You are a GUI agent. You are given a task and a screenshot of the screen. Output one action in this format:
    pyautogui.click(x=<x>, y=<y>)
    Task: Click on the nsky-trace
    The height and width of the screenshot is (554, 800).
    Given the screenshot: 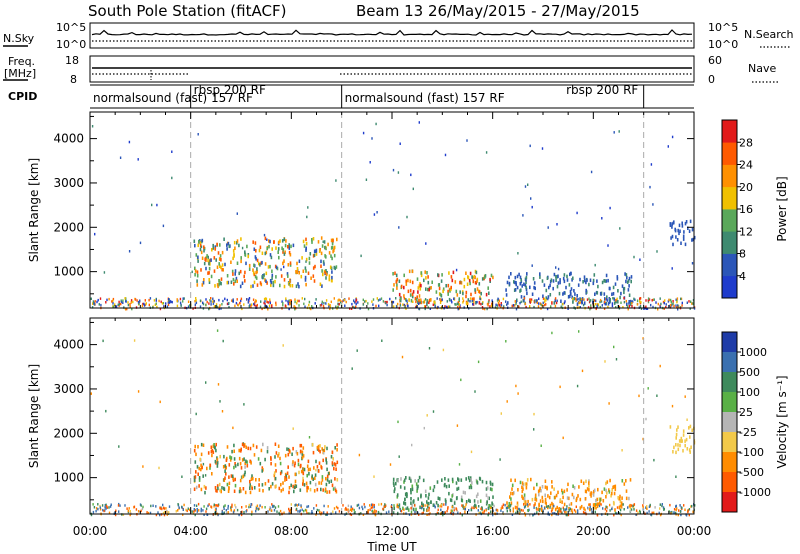 What is the action you would take?
    pyautogui.click(x=392, y=32)
    